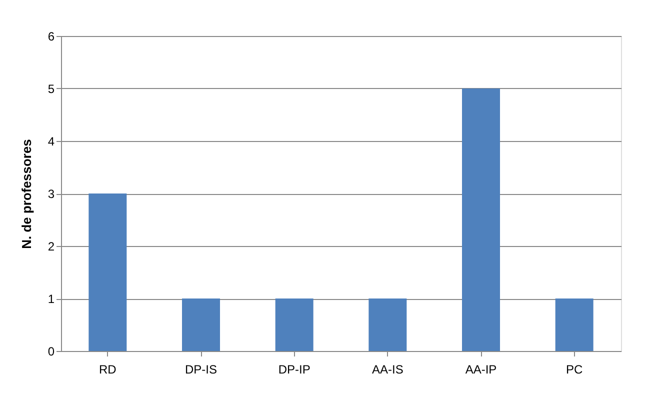 The width and height of the screenshot is (665, 410). What do you see at coordinates (201, 369) in the screenshot?
I see `x-tick-label: DP-IS` at bounding box center [201, 369].